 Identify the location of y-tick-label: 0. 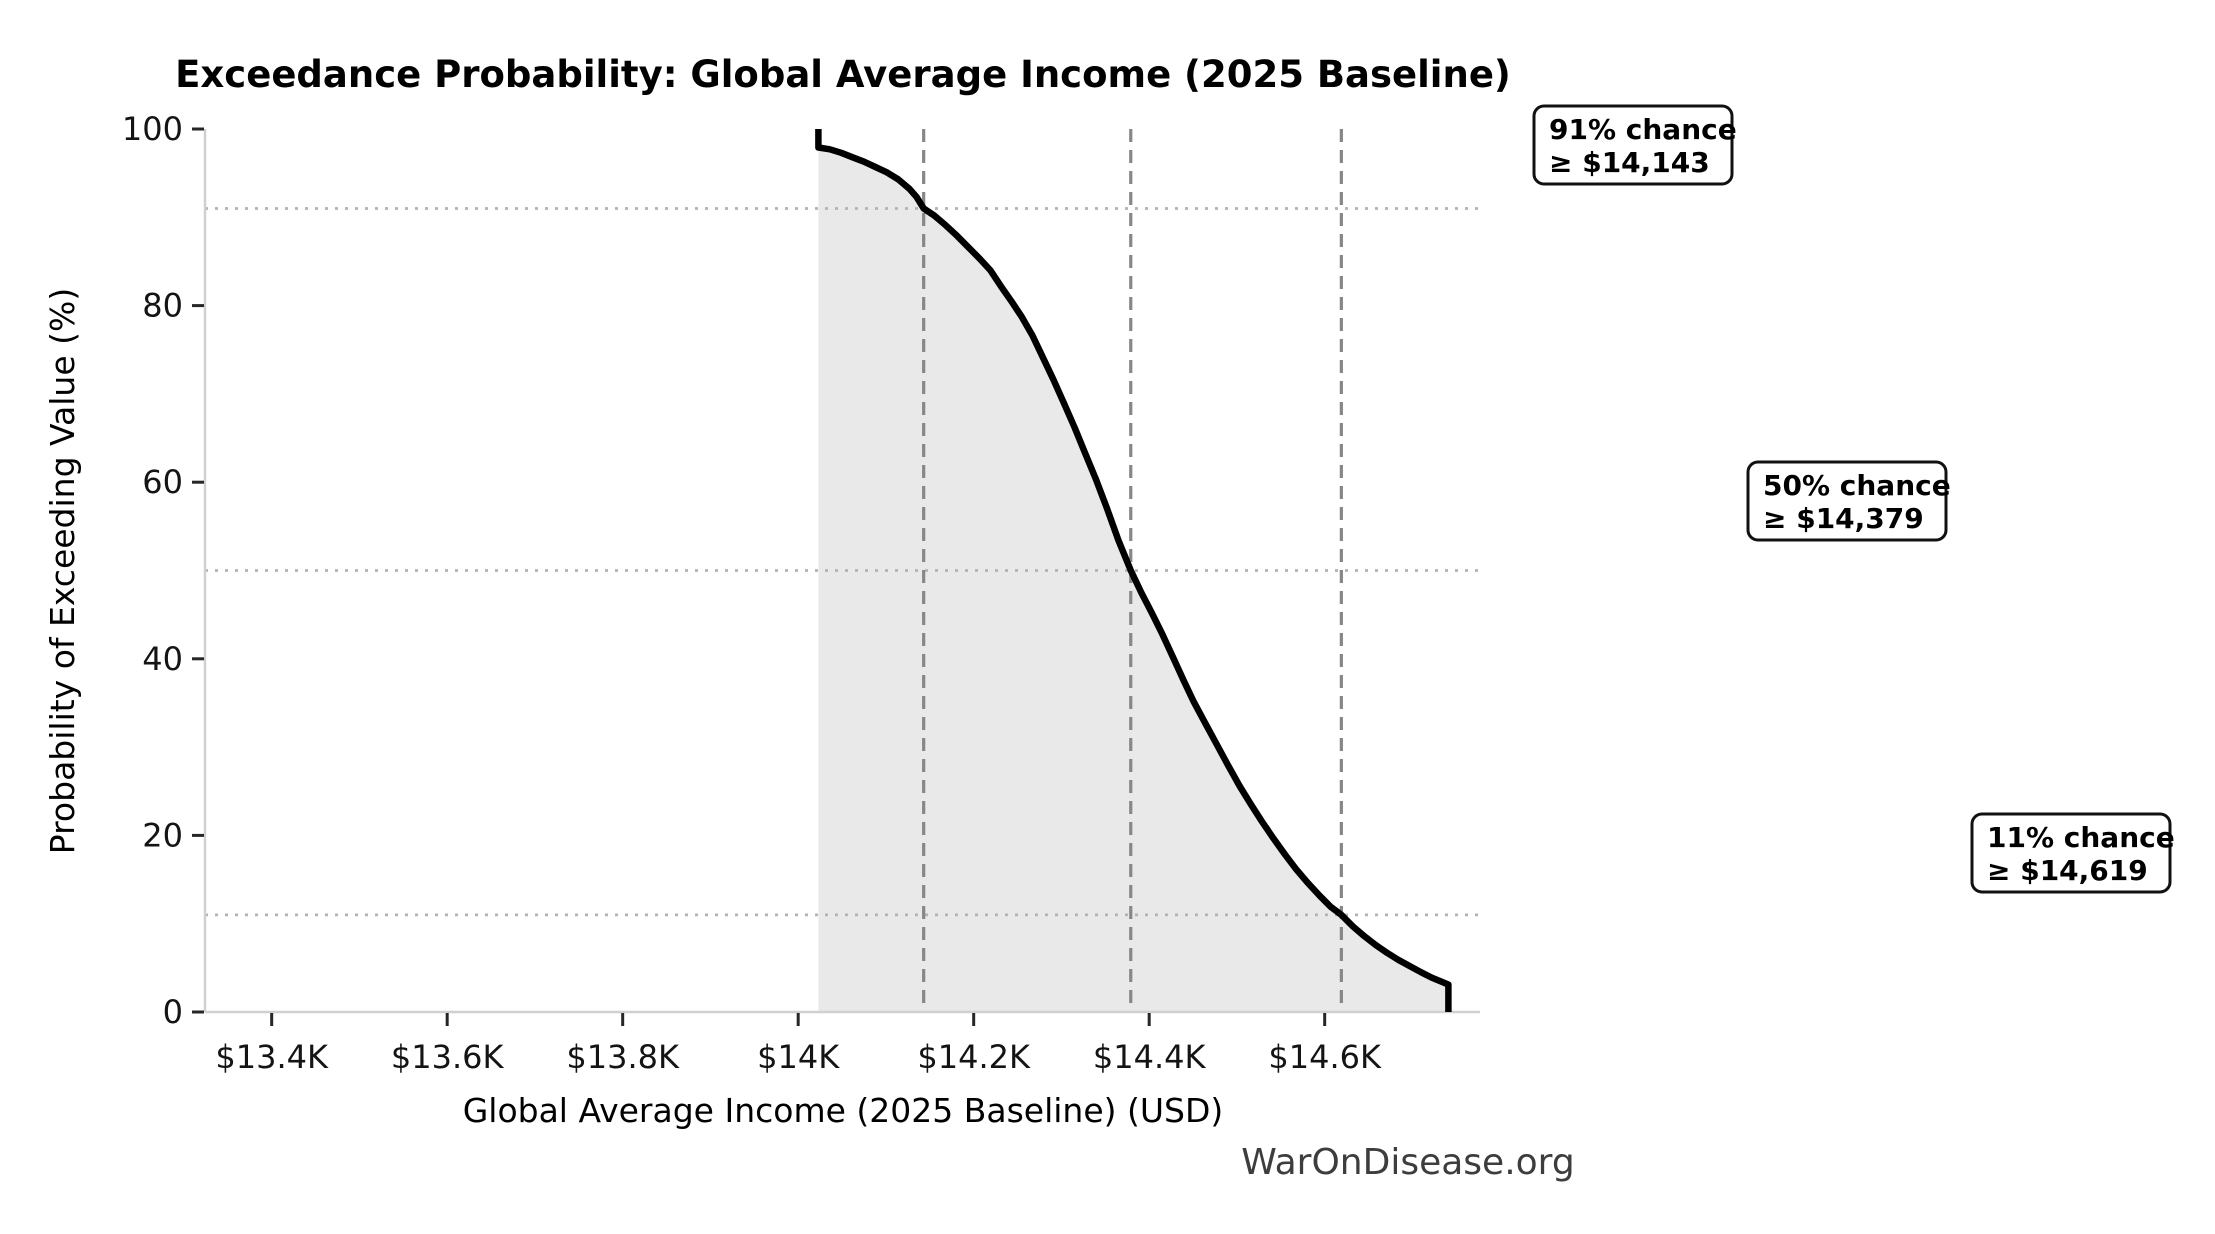
(173, 1012).